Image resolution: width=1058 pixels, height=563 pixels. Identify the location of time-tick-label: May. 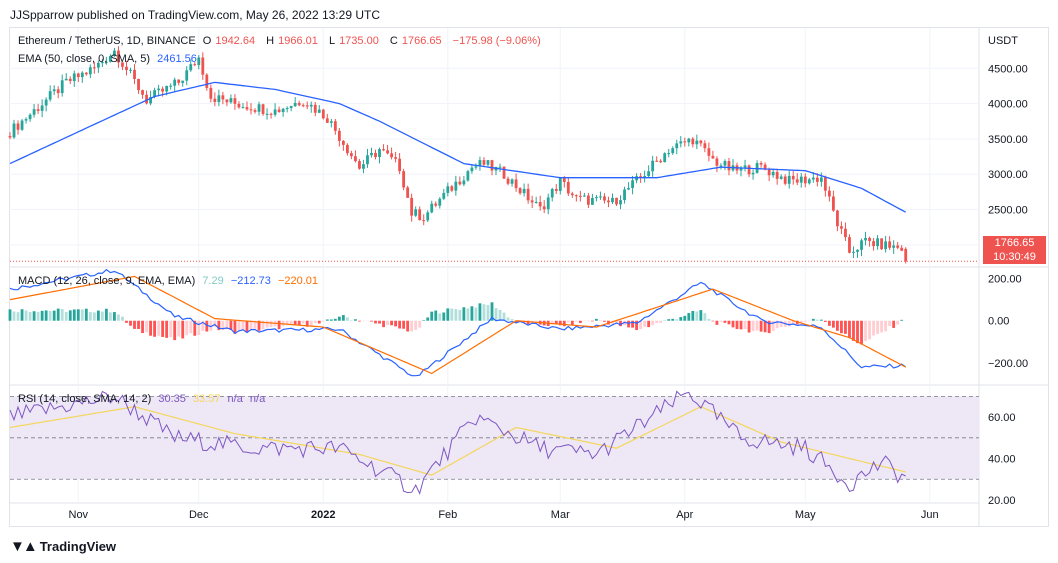
(805, 515).